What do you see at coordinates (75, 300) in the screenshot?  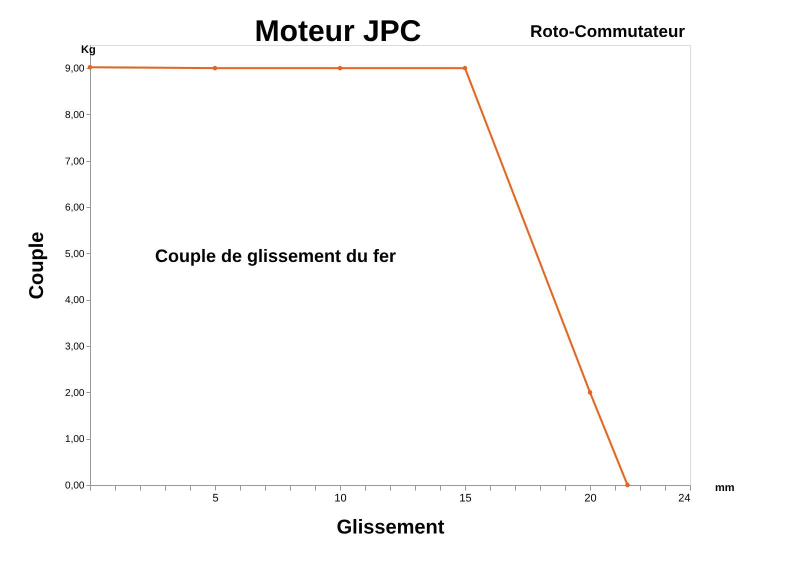 I see `y-tick-label: 4,00` at bounding box center [75, 300].